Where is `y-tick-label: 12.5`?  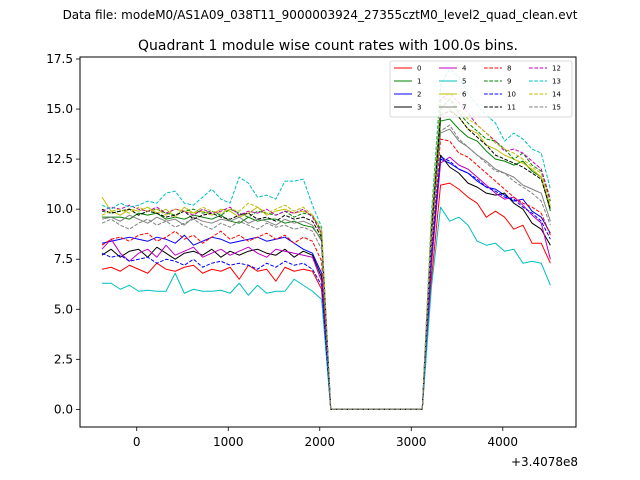
y-tick-label: 12.5 is located at coordinates (59, 159).